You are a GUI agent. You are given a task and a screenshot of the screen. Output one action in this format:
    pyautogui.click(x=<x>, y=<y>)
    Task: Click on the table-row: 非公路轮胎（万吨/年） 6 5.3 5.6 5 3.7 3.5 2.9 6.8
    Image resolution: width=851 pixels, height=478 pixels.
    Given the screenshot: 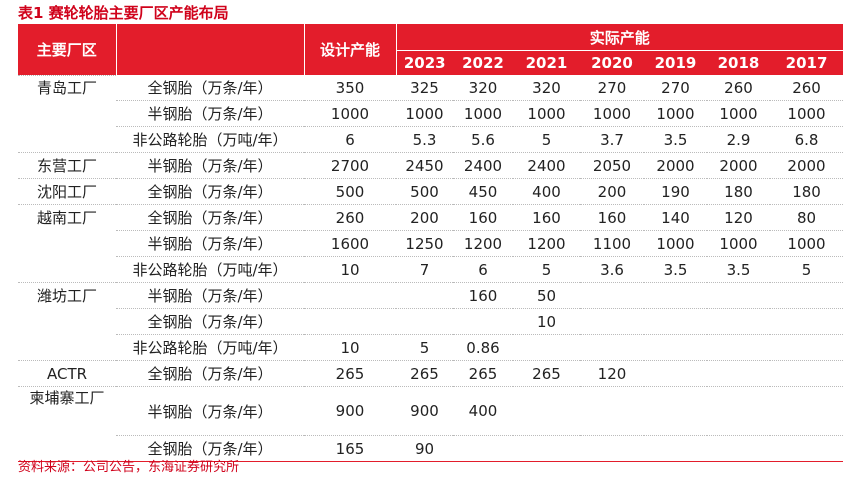 What is the action you would take?
    pyautogui.click(x=431, y=139)
    